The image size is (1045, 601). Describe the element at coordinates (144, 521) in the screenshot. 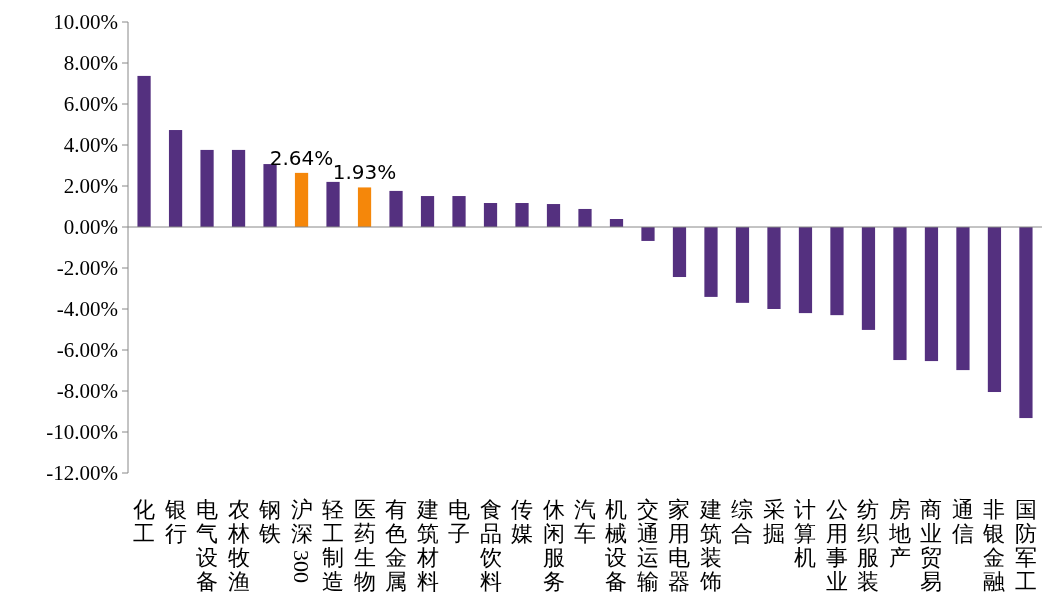

I see `x-tick-label: 化工` at that location.